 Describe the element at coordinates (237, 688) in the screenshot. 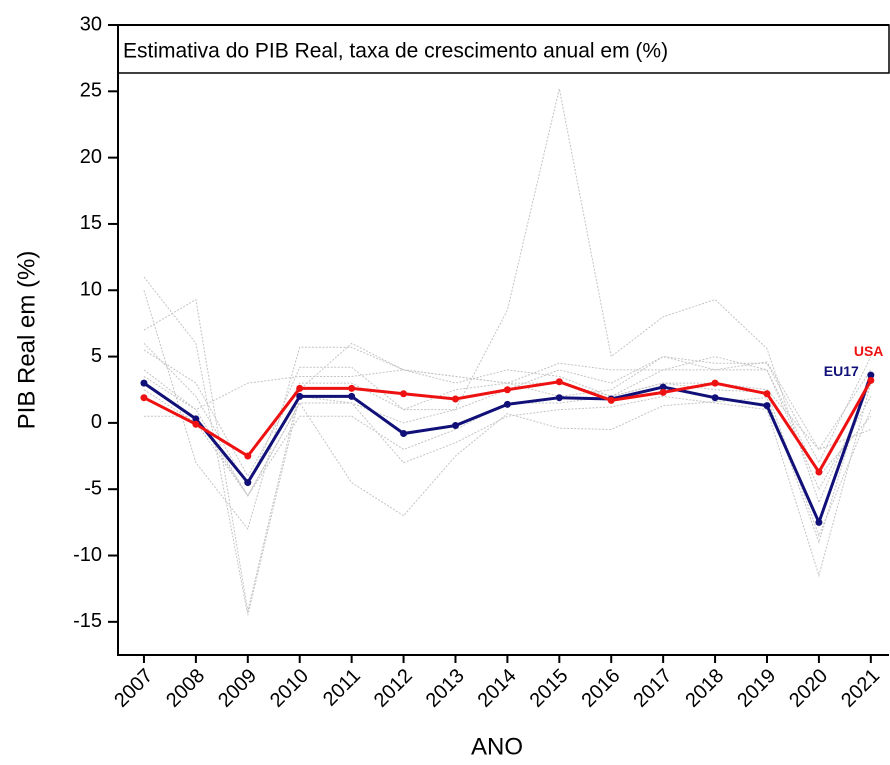

I see `x-tick-label: 2009` at that location.